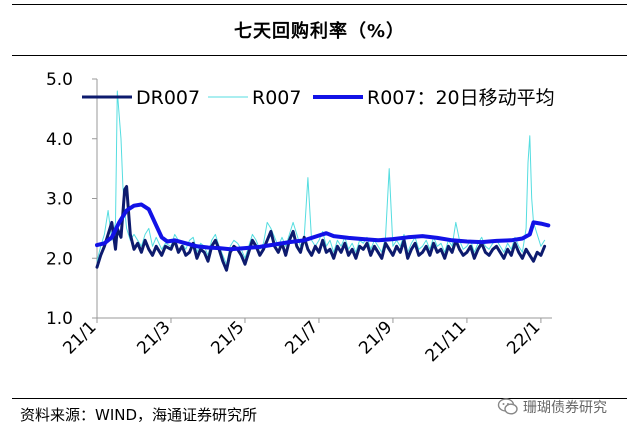 Image resolution: width=639 pixels, height=432 pixels. What do you see at coordinates (461, 98) in the screenshot?
I see `legend-label: R007：20日移动平均` at bounding box center [461, 98].